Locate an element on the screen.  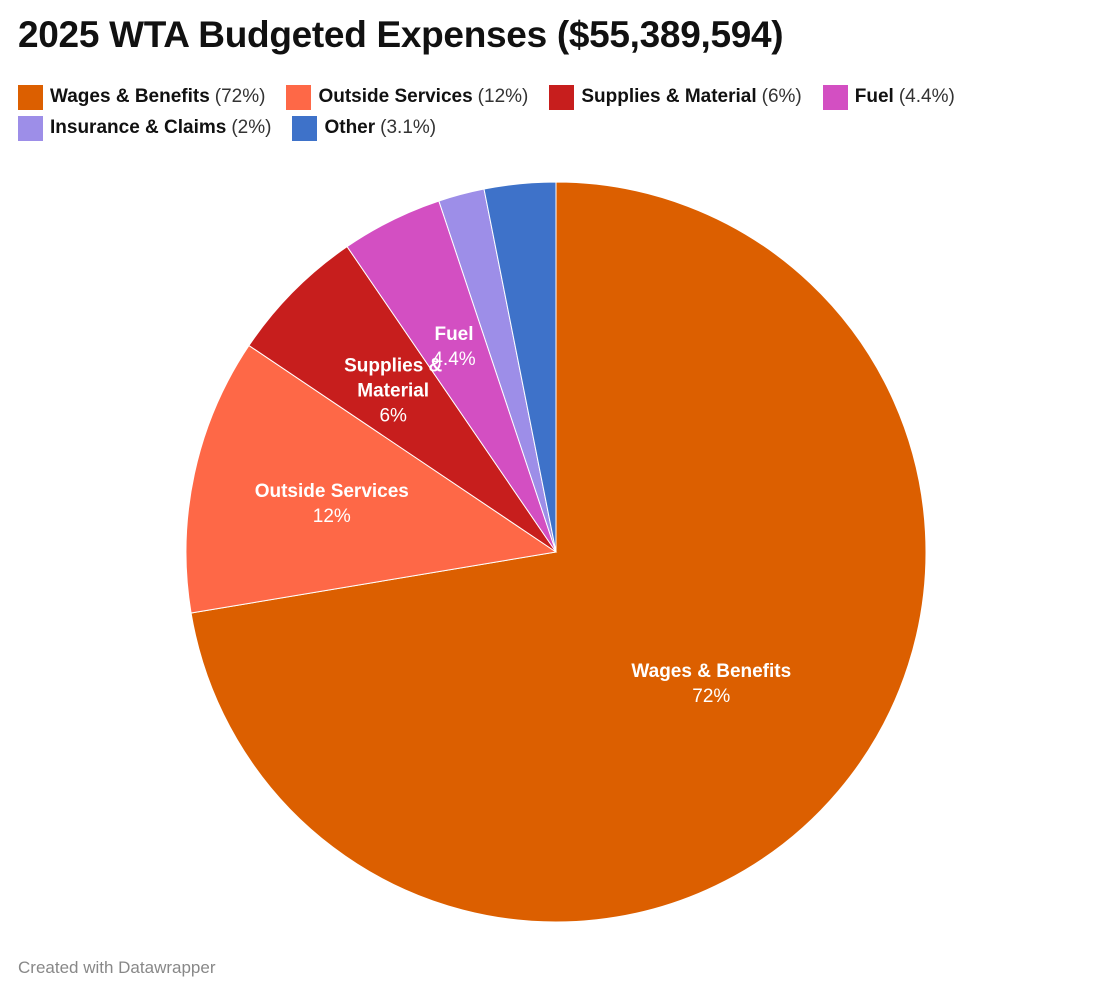
slice-label-name: Supplies & is located at coordinates (393, 365).